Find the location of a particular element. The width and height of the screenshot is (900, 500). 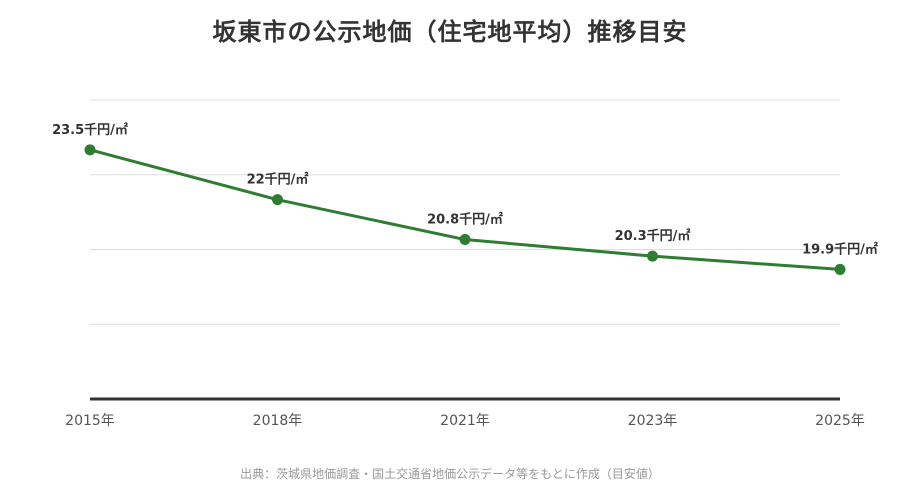

x-tick-label: 2018年 is located at coordinates (278, 421).